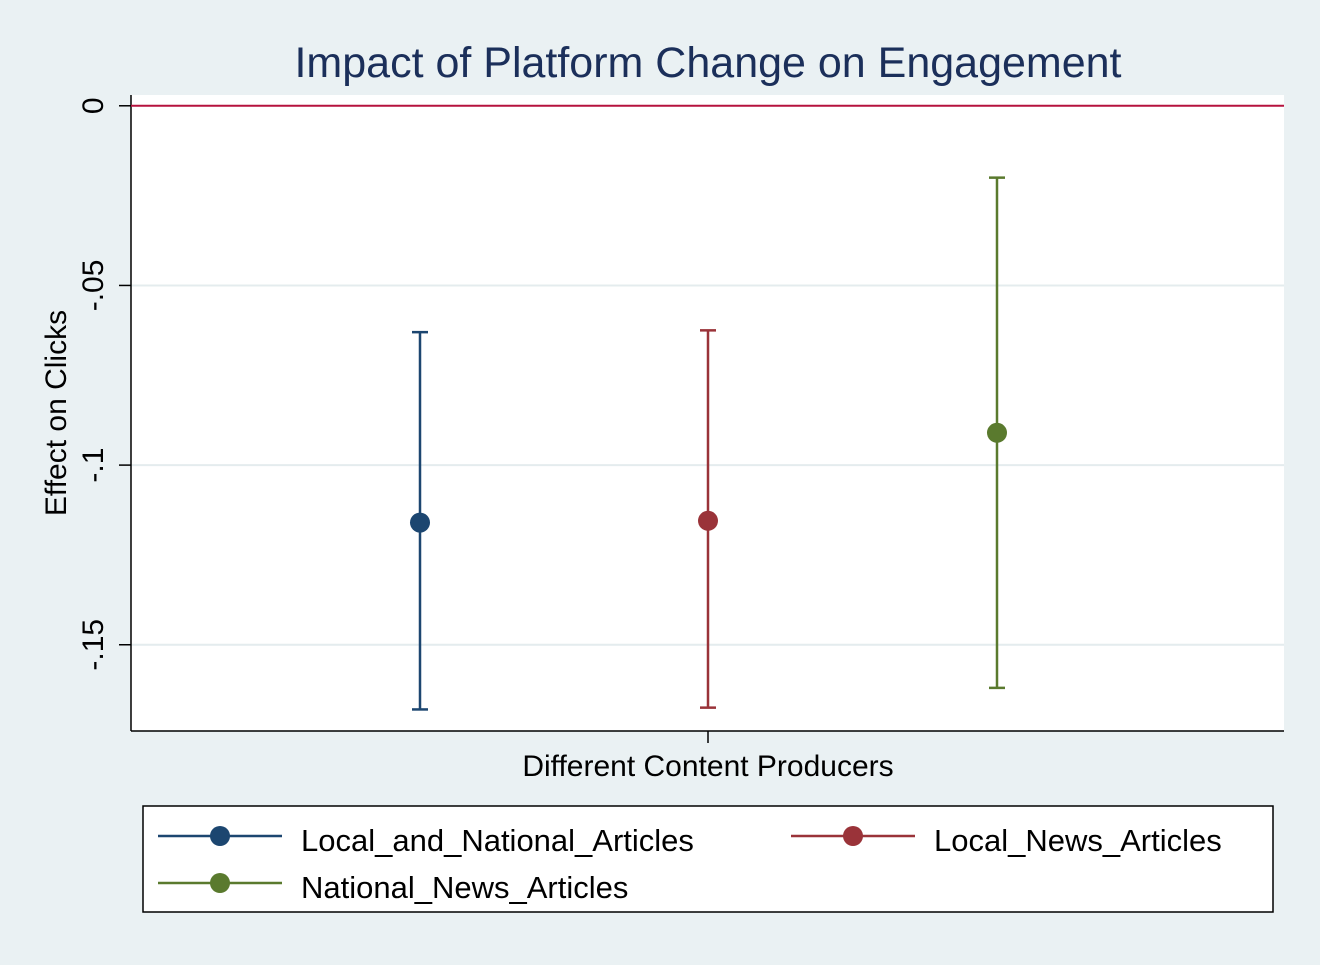  What do you see at coordinates (497, 840) in the screenshot?
I see `legend-label: Local_and_National_Articles` at bounding box center [497, 840].